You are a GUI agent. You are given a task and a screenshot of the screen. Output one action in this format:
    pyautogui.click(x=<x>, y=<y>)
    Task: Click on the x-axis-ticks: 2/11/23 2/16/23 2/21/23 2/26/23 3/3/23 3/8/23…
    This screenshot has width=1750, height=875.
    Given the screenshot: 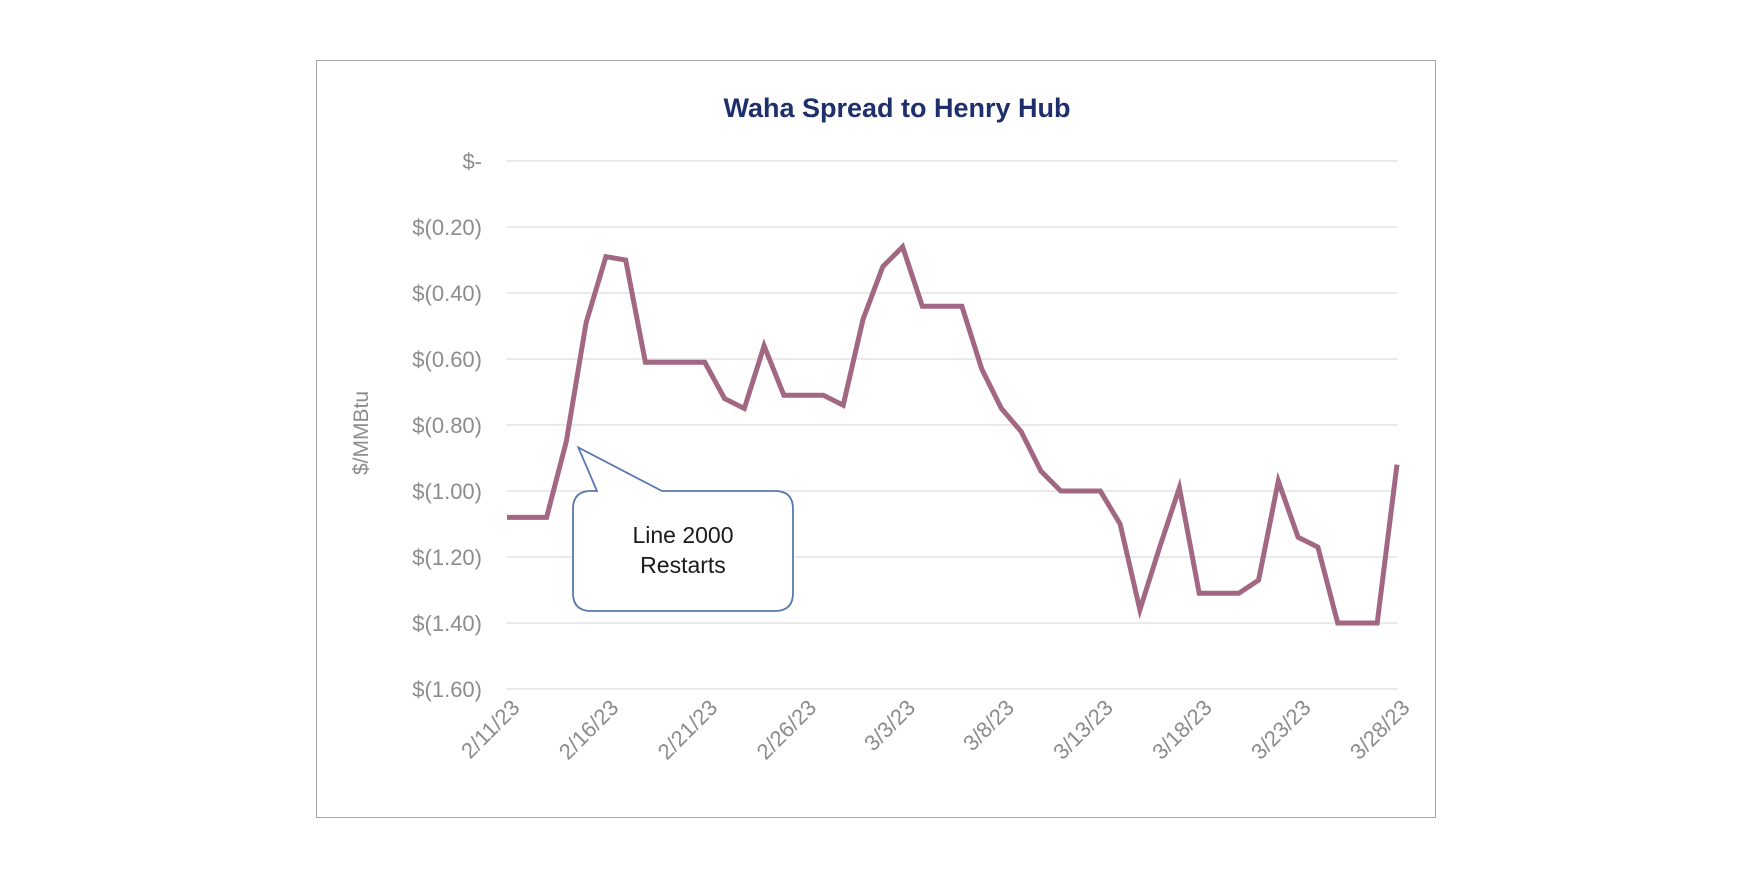 What is the action you would take?
    pyautogui.click(x=935, y=730)
    